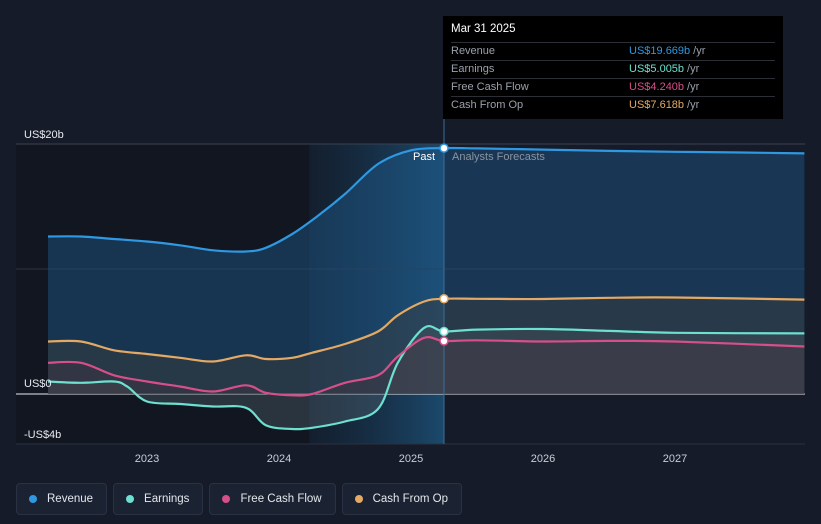  I want to click on tooltip-row: Free Cash Flow US$4.240b/yr, so click(613, 87).